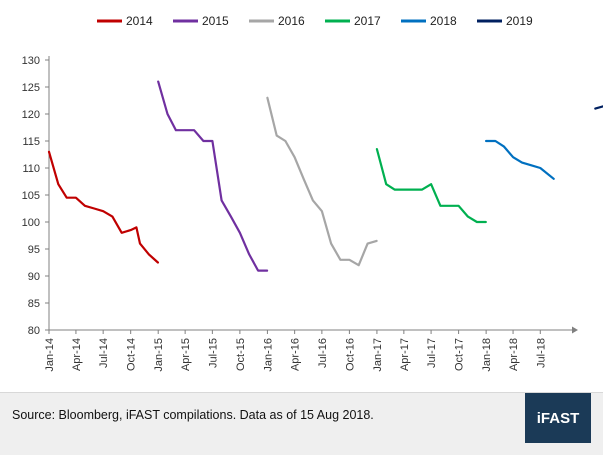  What do you see at coordinates (213, 176) in the screenshot?
I see `series-line-2015` at bounding box center [213, 176].